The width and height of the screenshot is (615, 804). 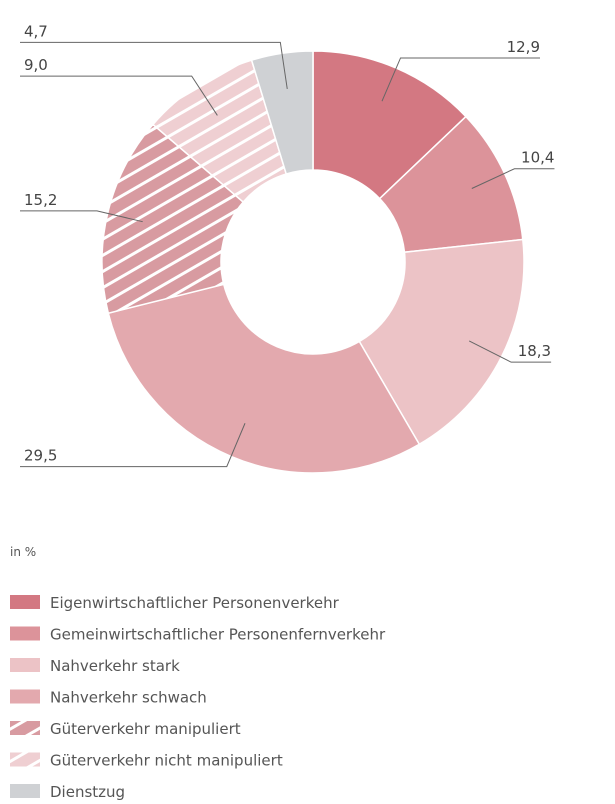 I want to click on data-label: 29,5, so click(x=40, y=456).